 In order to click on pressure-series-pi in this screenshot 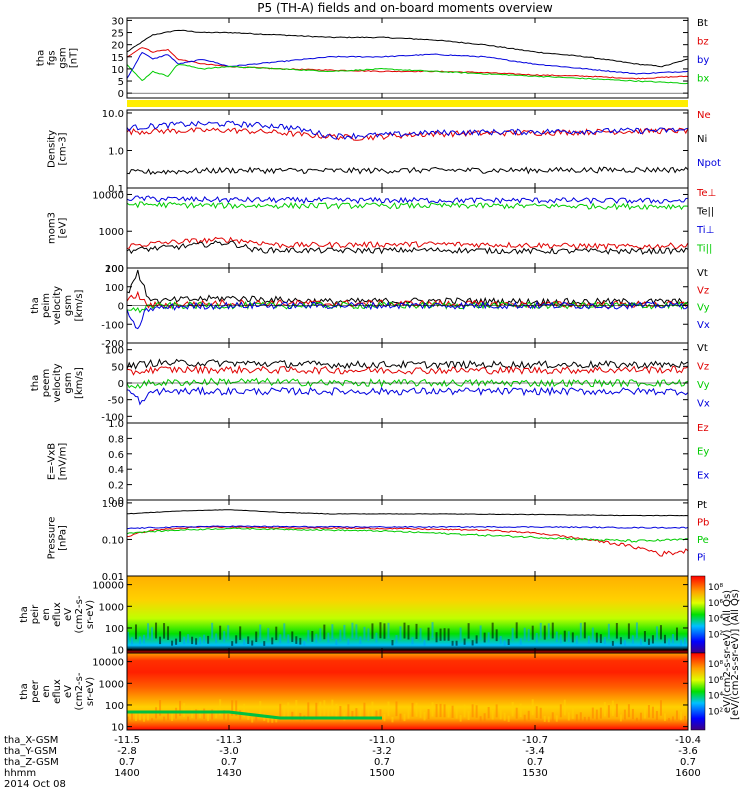, I will do `click(407, 527)`.